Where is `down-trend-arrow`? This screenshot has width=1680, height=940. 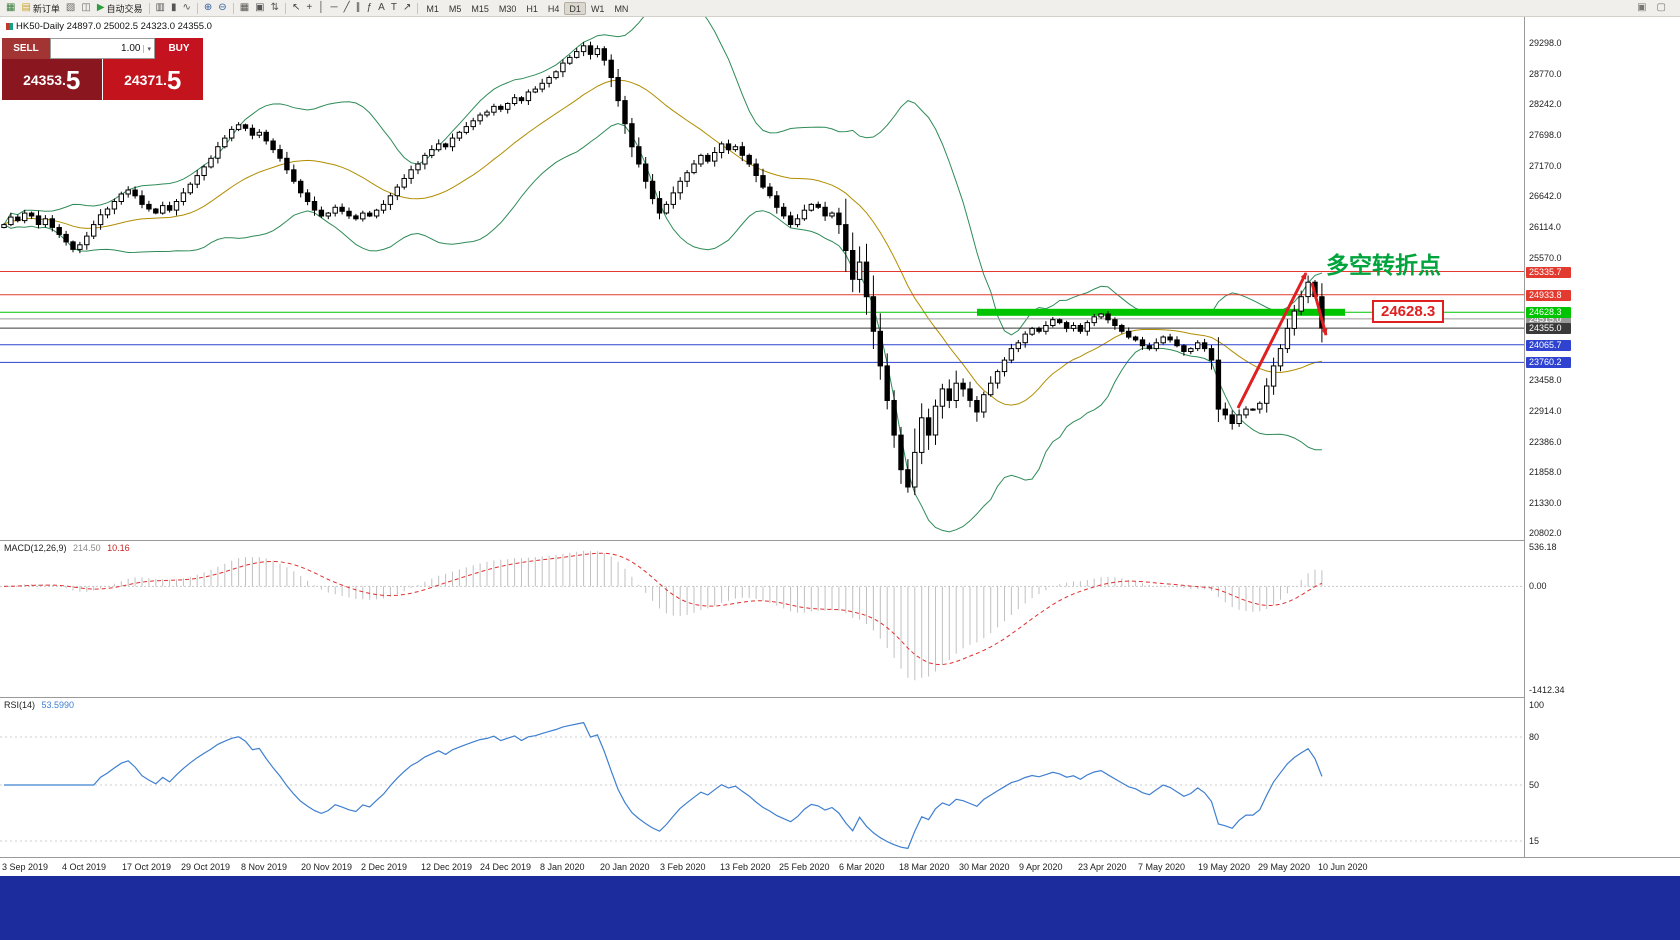
down-trend-arrow is located at coordinates (1319, 309).